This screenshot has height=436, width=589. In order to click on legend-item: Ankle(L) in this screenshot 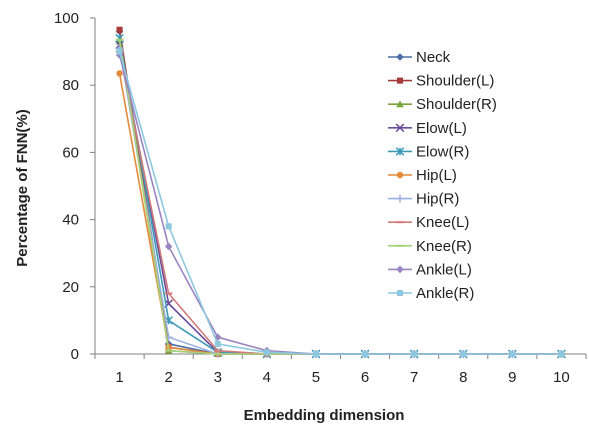, I will do `click(430, 269)`.